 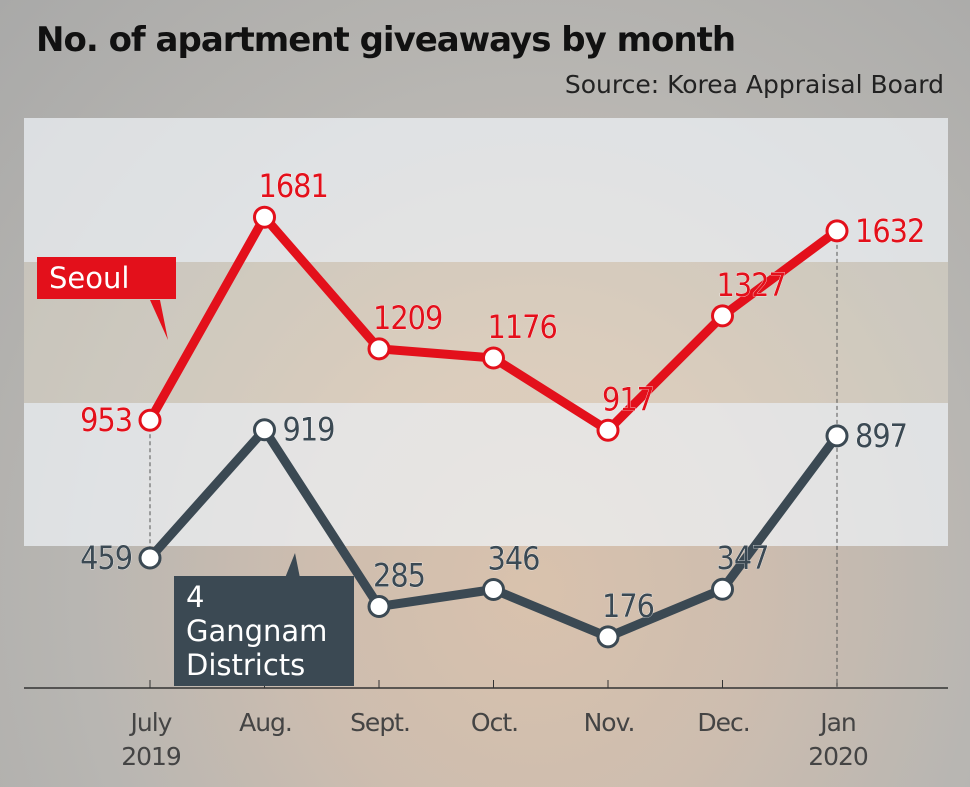 I want to click on x-tick-label: Oct., so click(x=494, y=722).